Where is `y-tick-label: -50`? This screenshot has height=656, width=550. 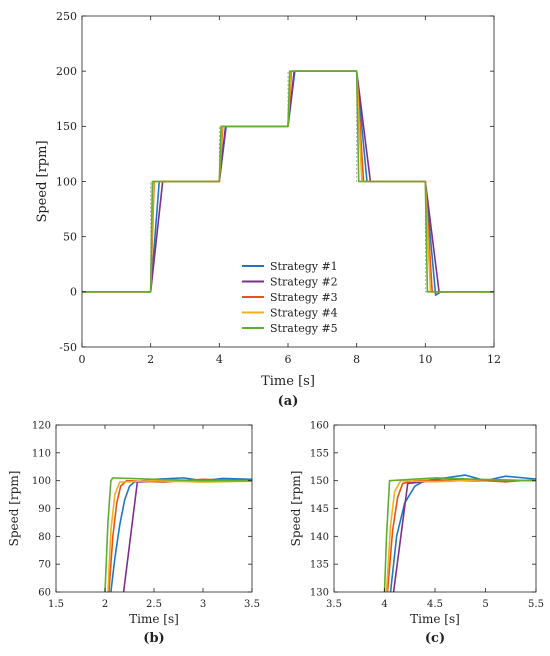 y-tick-label: -50 is located at coordinates (68, 347).